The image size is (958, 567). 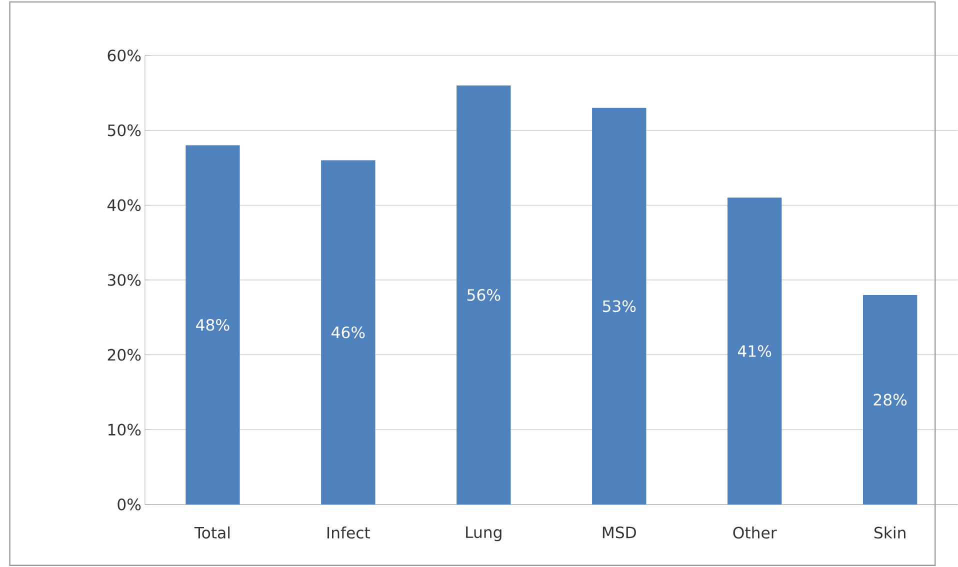 I want to click on y-tick-label: 30%, so click(x=124, y=280).